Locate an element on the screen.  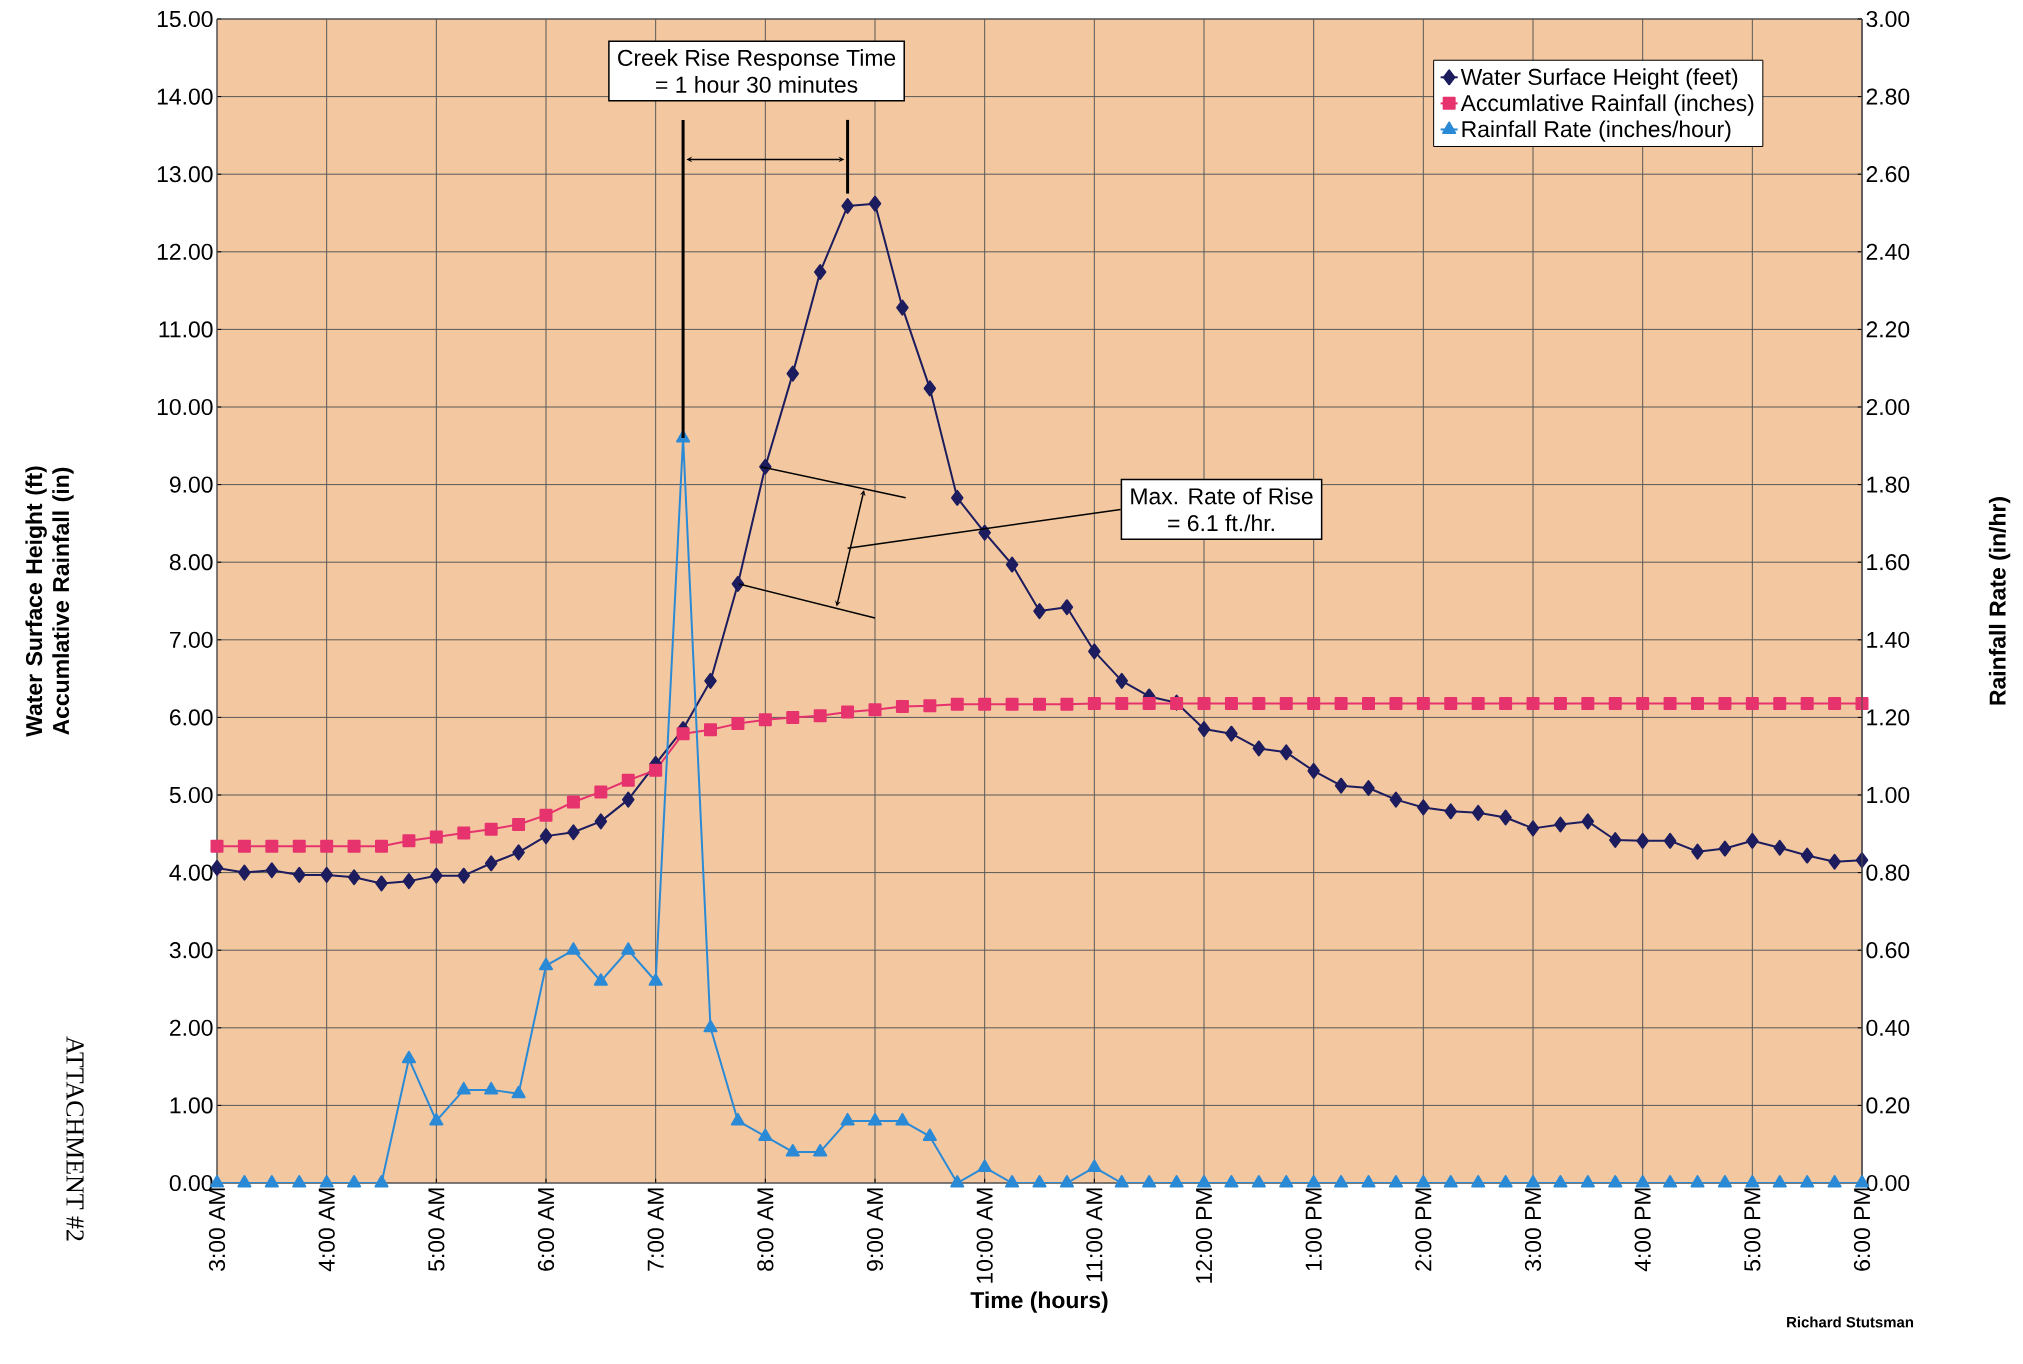
y-tick-label: 12.00 is located at coordinates (185, 251).